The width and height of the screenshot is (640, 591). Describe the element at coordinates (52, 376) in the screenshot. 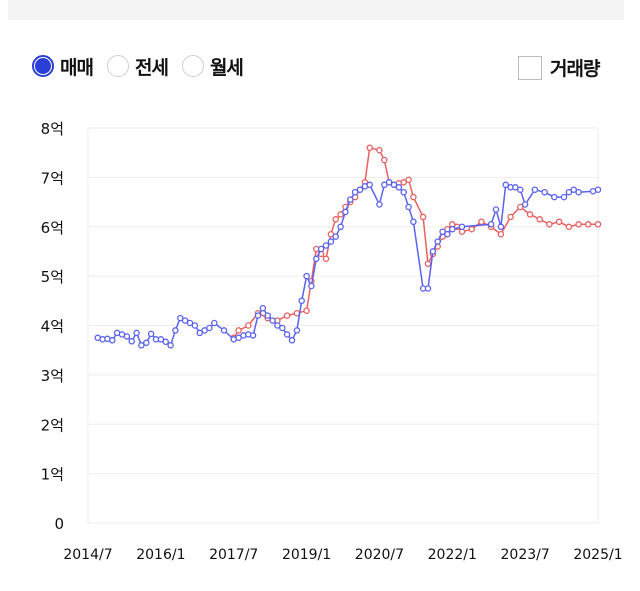

I see `y-tick-label: 3억` at that location.